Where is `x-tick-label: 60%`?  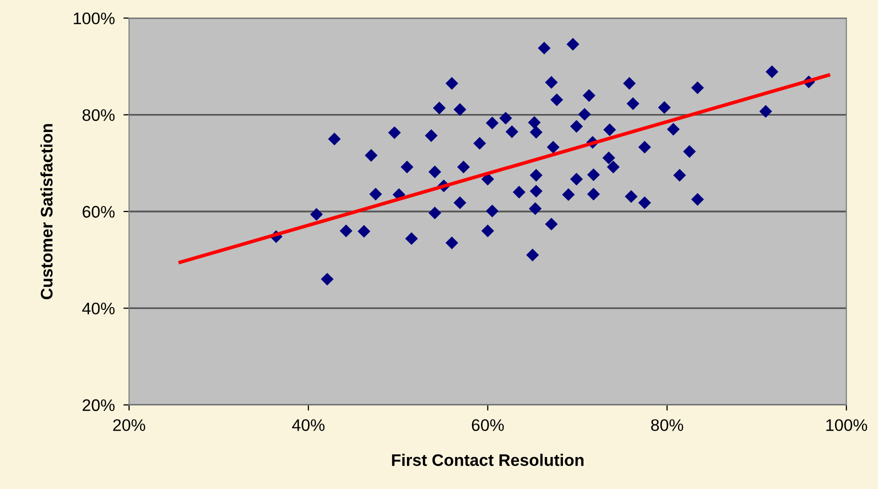
x-tick-label: 60% is located at coordinates (488, 425).